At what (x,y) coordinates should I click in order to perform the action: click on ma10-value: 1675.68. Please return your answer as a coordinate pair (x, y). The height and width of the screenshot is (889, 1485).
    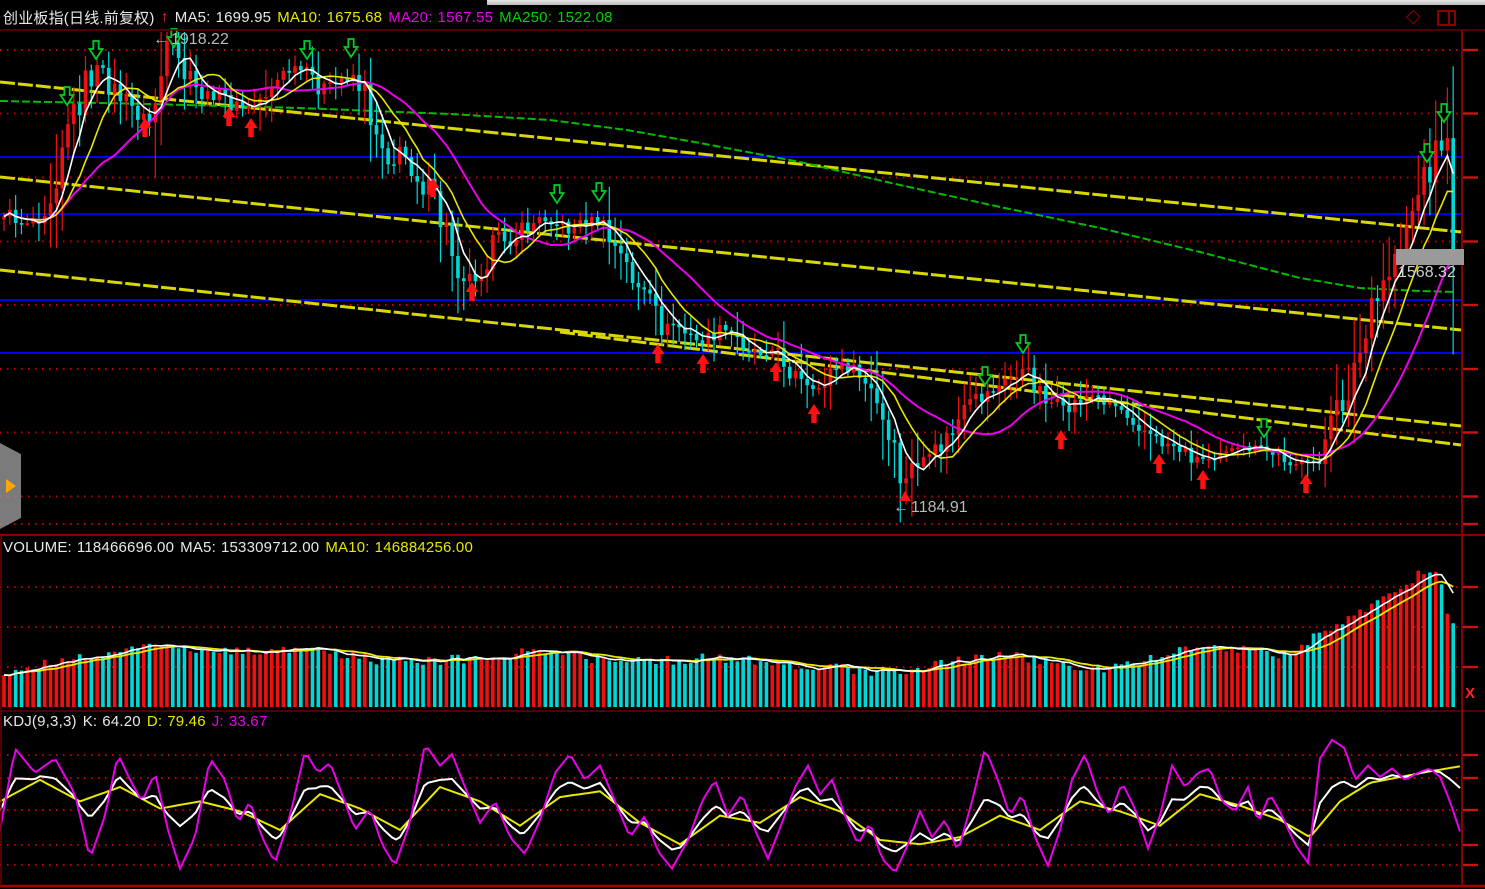
    Looking at the image, I should click on (354, 17).